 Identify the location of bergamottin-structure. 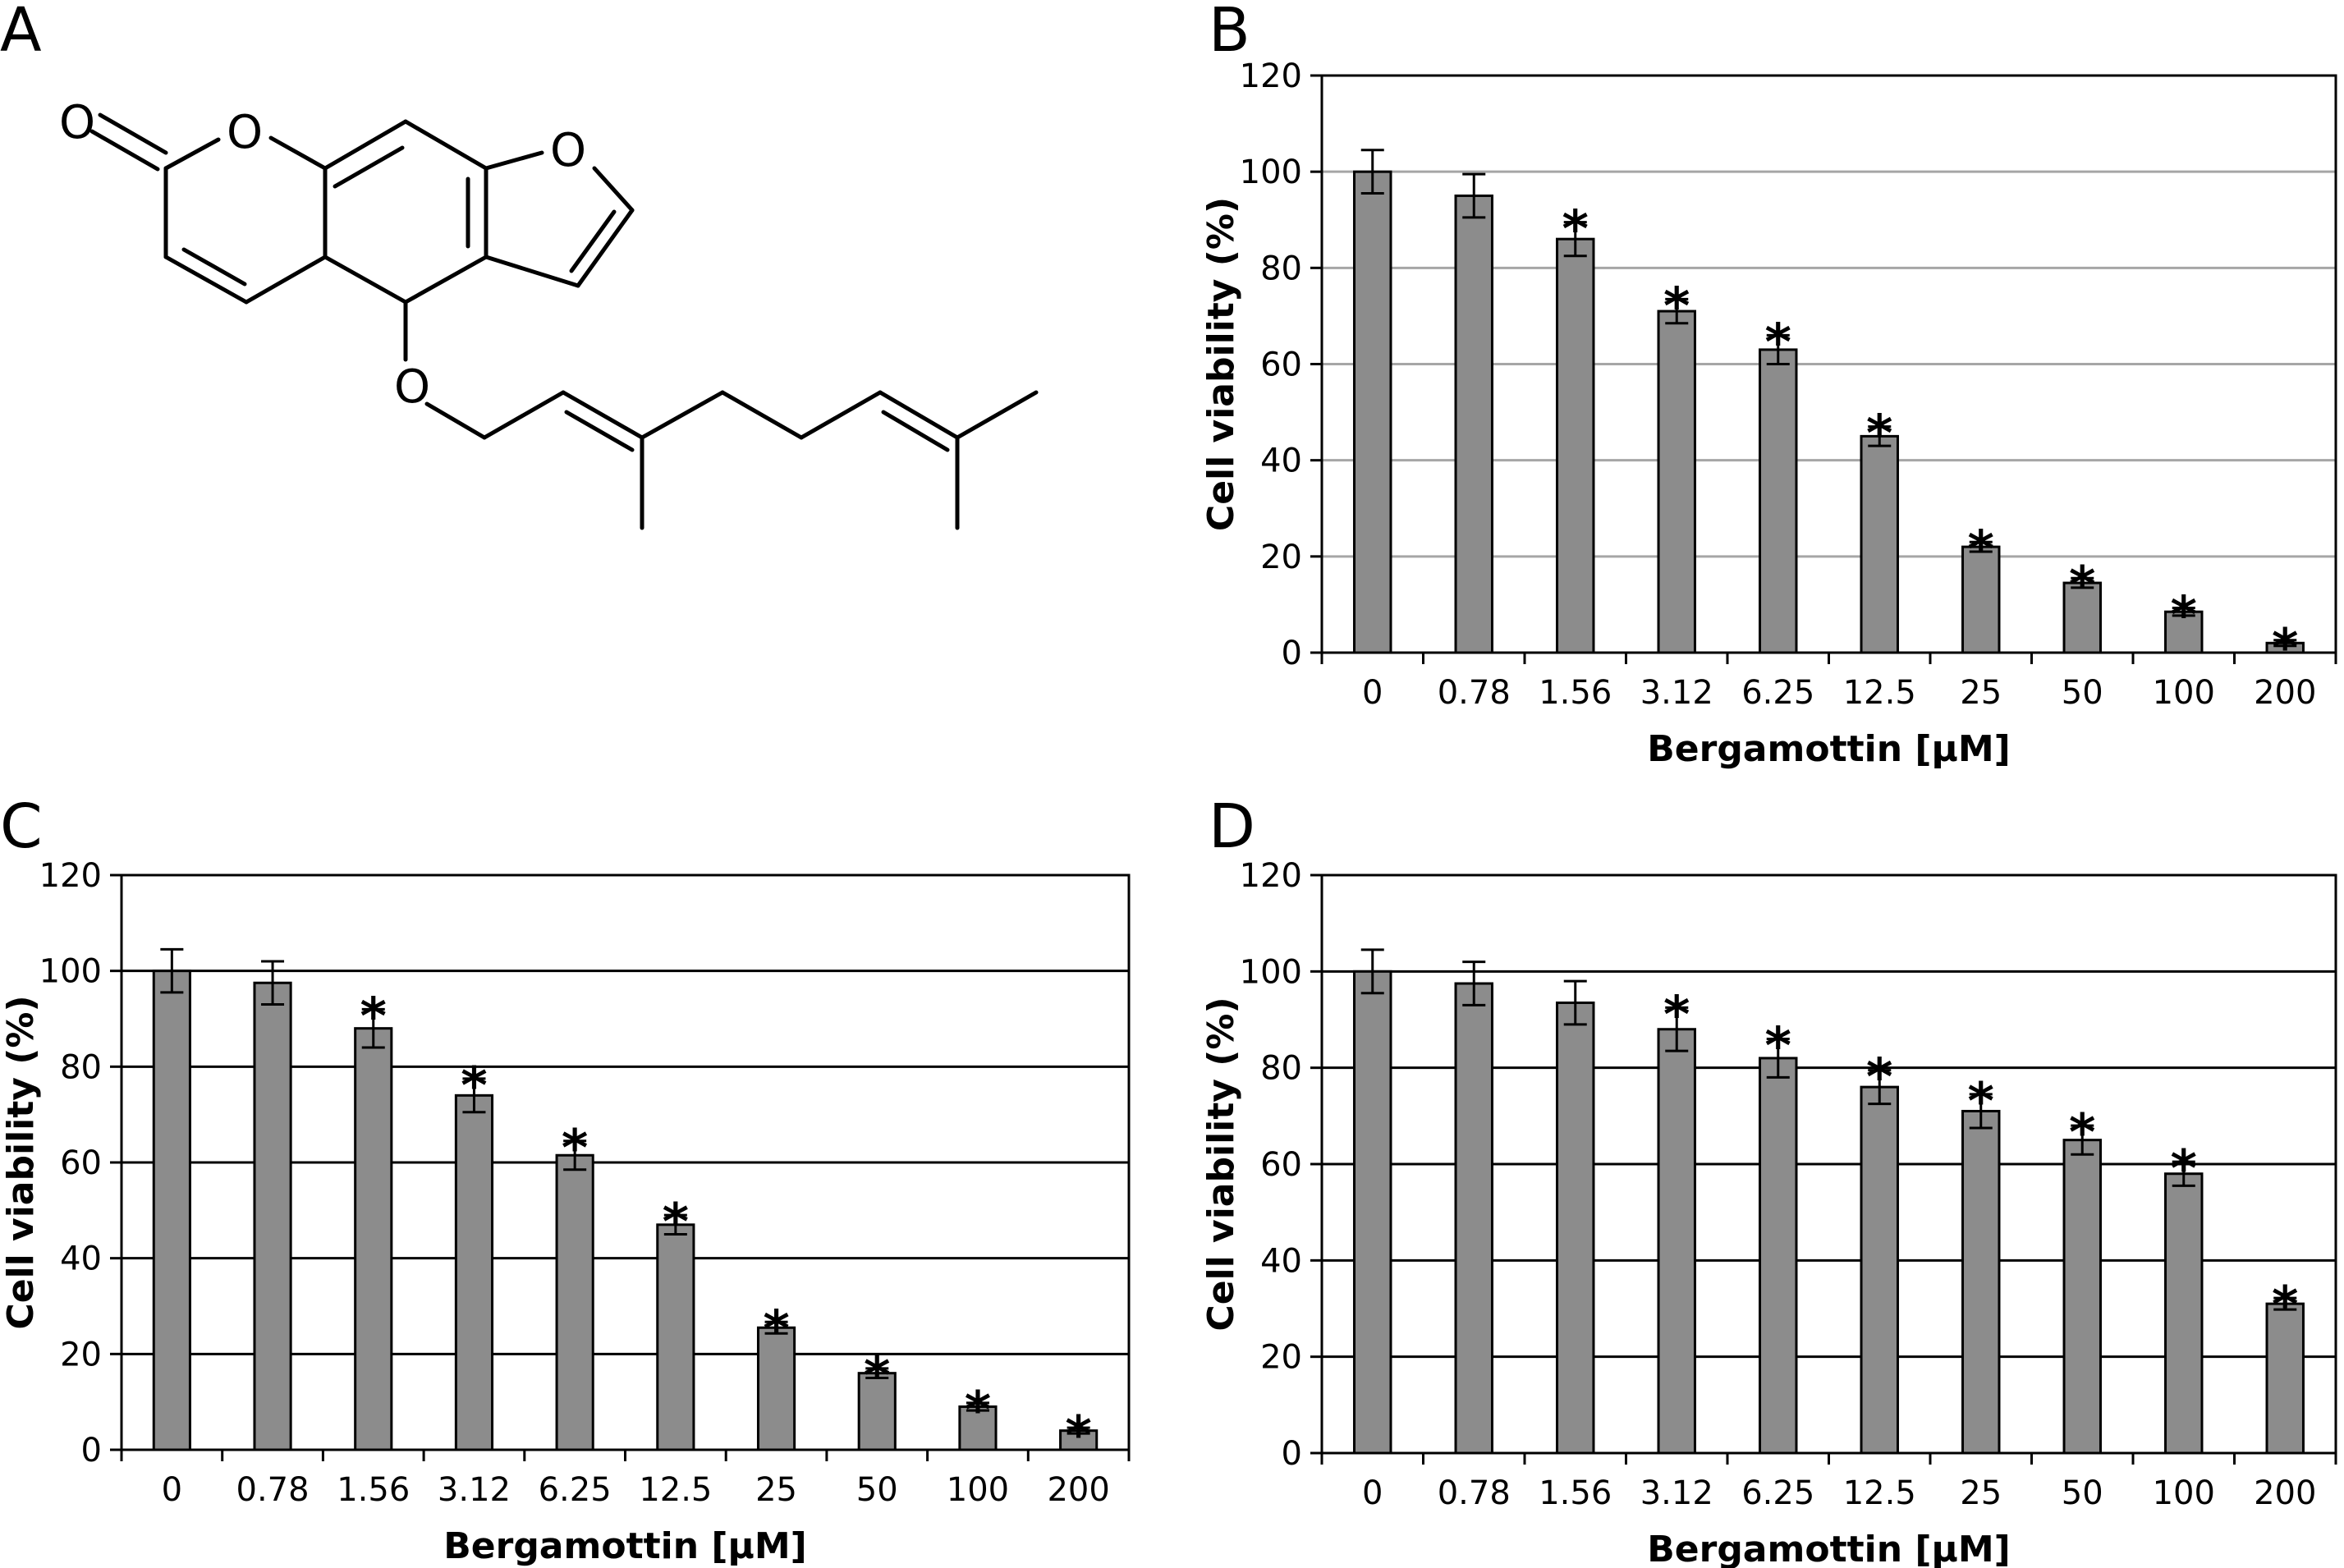
(564, 321).